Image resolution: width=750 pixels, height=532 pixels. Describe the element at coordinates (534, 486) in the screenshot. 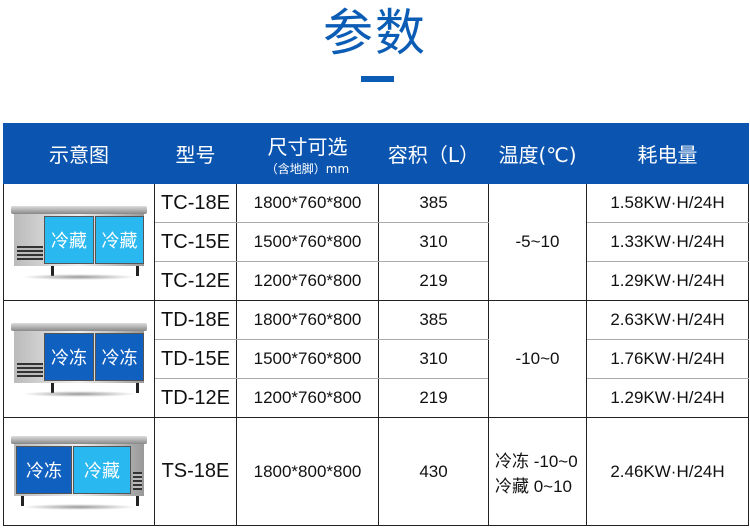

I see `temp-chill: 冷藏 0~10` at that location.